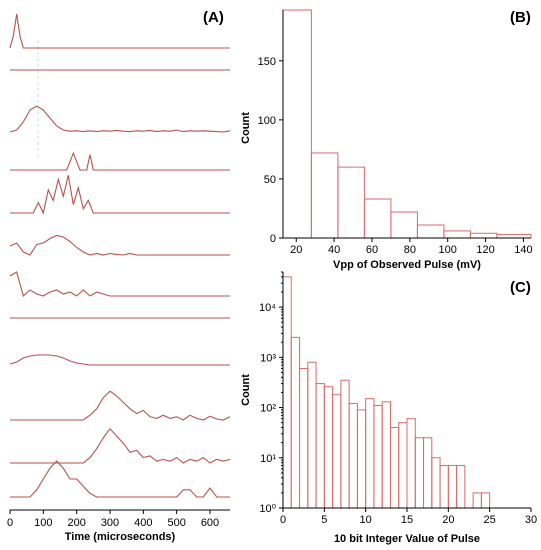 The image size is (541, 550). Describe the element at coordinates (410, 250) in the screenshot. I see `panel-b-x-tick-label: 80` at that location.